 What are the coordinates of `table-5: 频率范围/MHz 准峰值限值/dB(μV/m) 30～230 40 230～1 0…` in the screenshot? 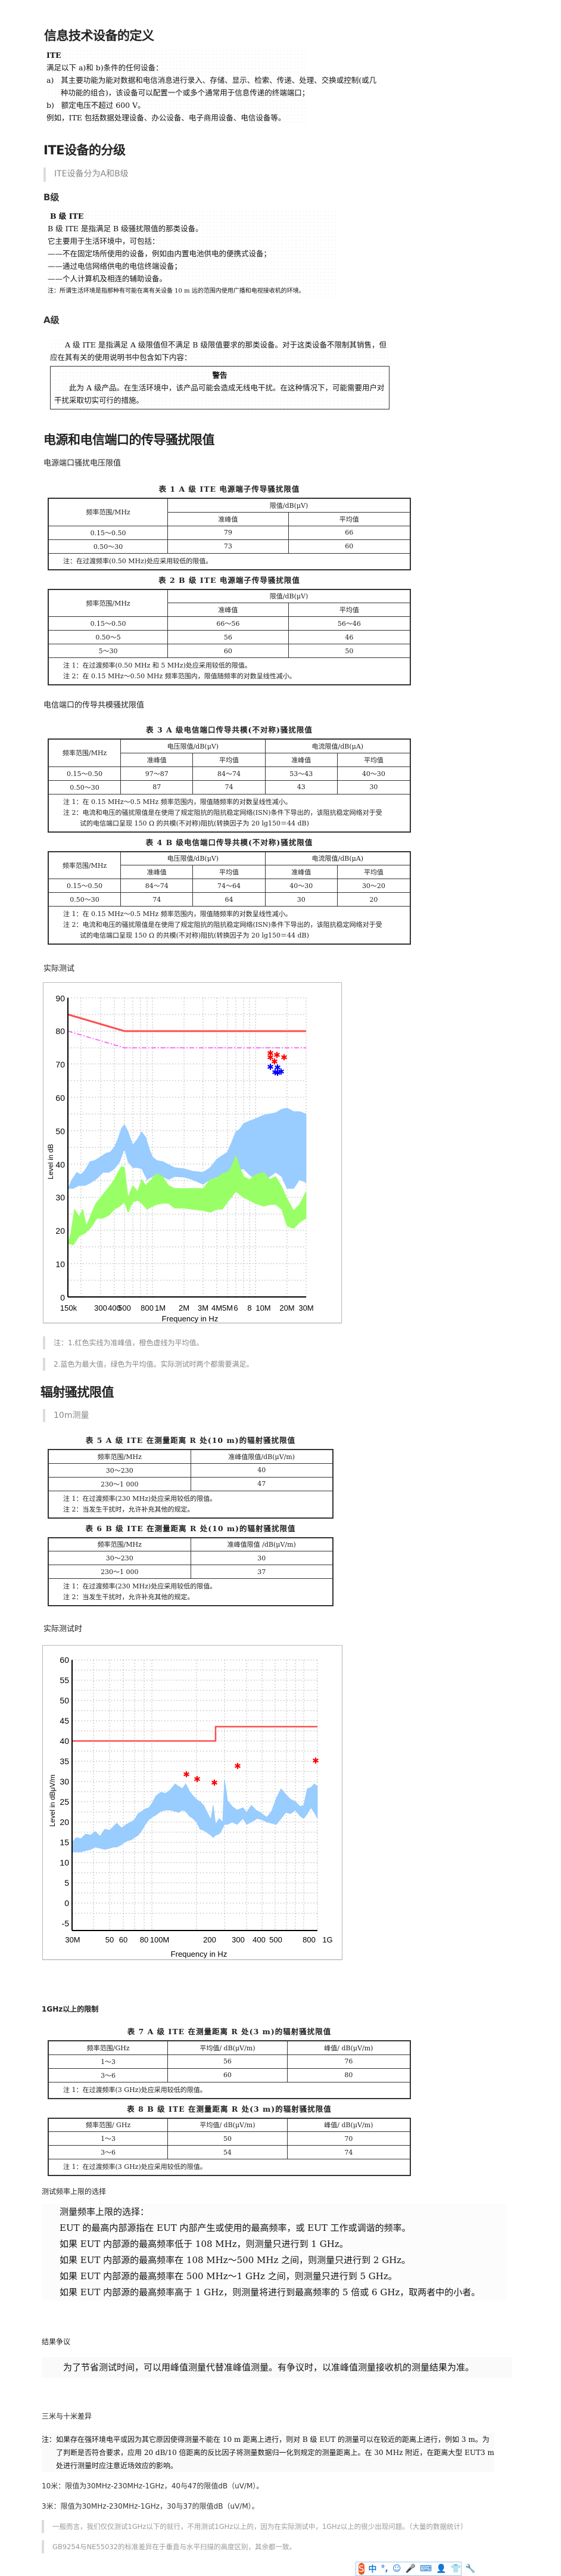 It's located at (191, 1484).